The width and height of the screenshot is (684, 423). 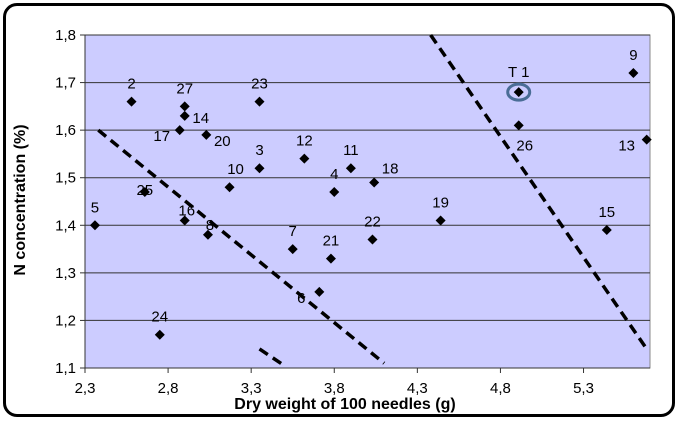 I want to click on y-tick-label: 1,2, so click(x=65, y=320).